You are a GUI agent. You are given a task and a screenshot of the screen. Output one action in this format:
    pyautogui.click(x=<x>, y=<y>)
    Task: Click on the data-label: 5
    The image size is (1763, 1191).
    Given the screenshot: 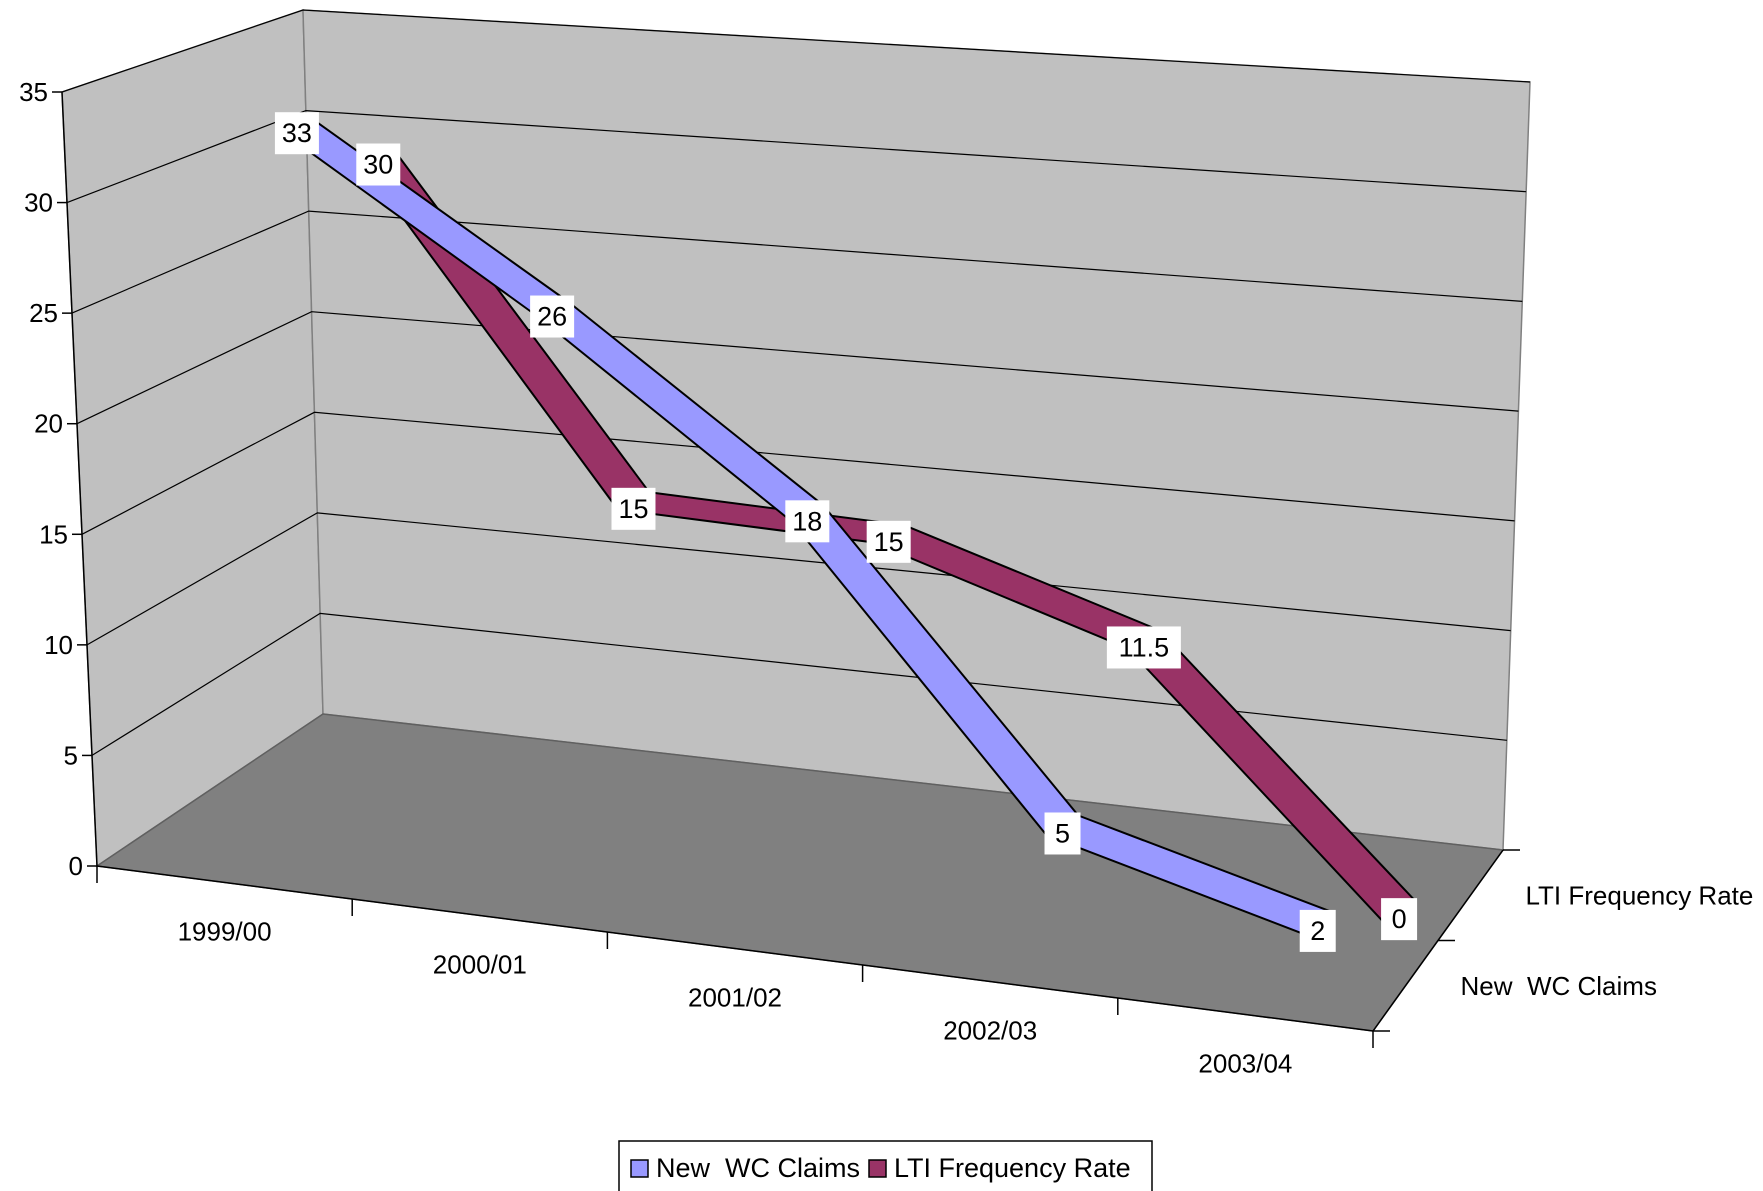 What is the action you would take?
    pyautogui.click(x=1062, y=833)
    